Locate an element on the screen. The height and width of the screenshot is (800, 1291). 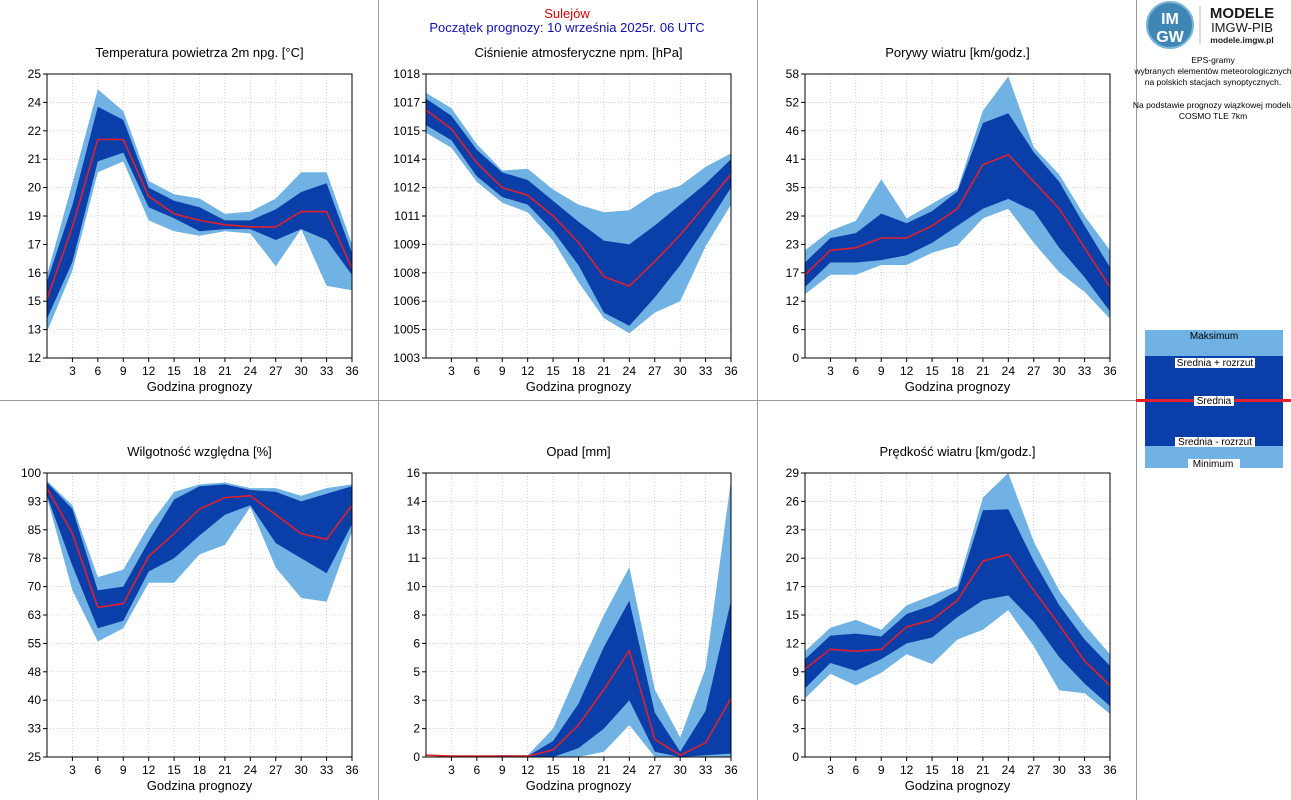
y-tick-label: 33 is located at coordinates (35, 729).